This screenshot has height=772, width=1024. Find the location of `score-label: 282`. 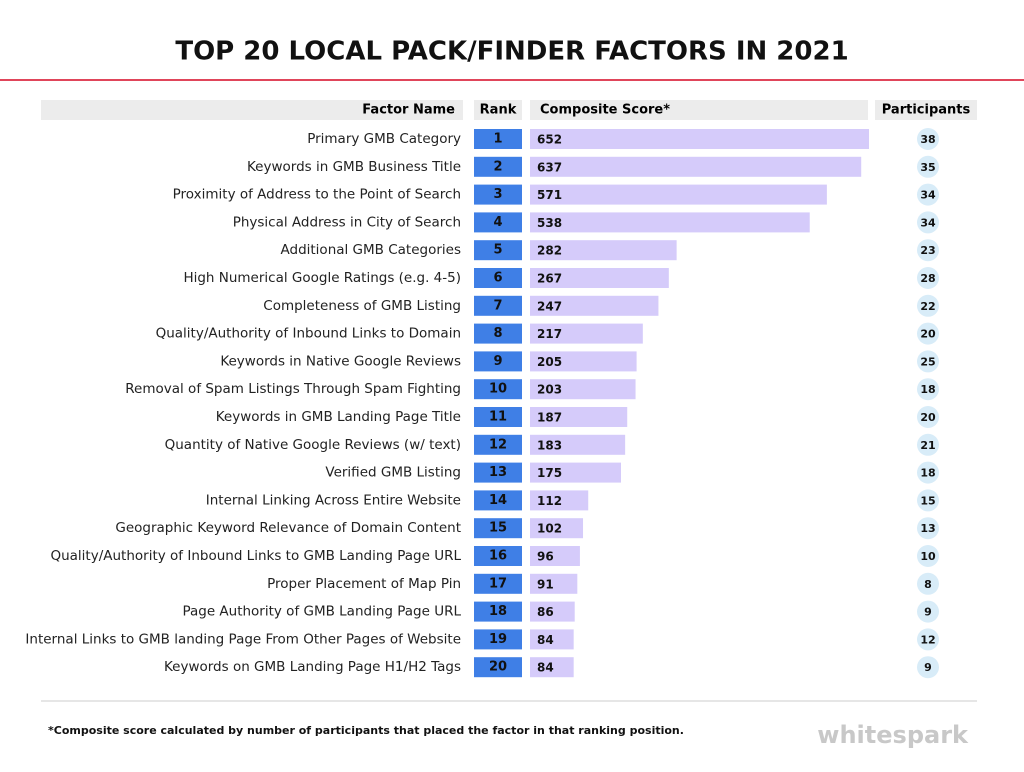

score-label: 282 is located at coordinates (549, 251).